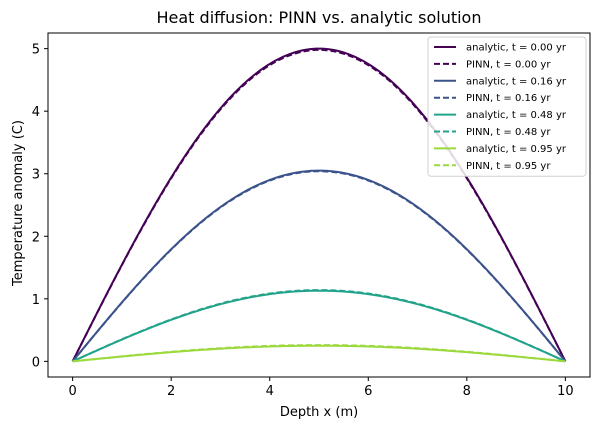  I want to click on legend-box, so click(507, 106).